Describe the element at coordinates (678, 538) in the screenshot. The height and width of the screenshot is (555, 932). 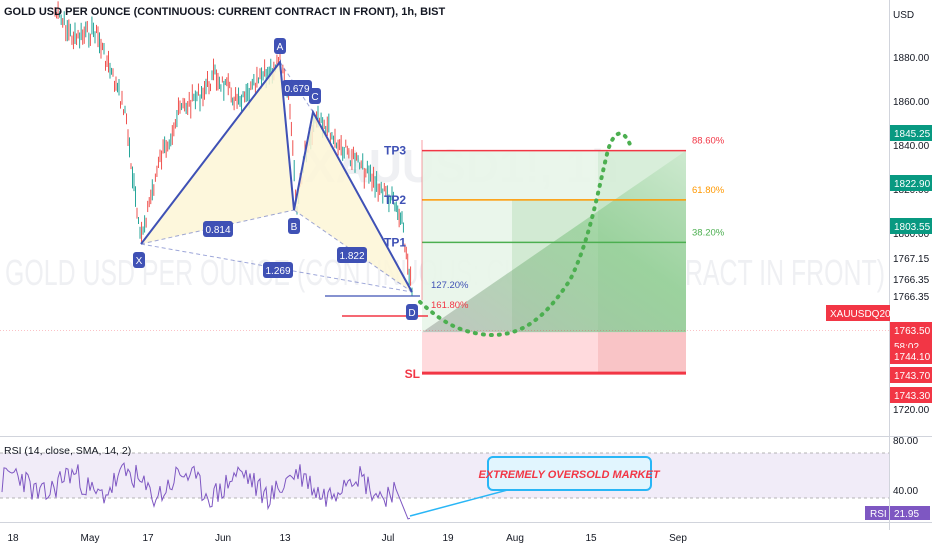
I see `time-tick: Sep` at that location.